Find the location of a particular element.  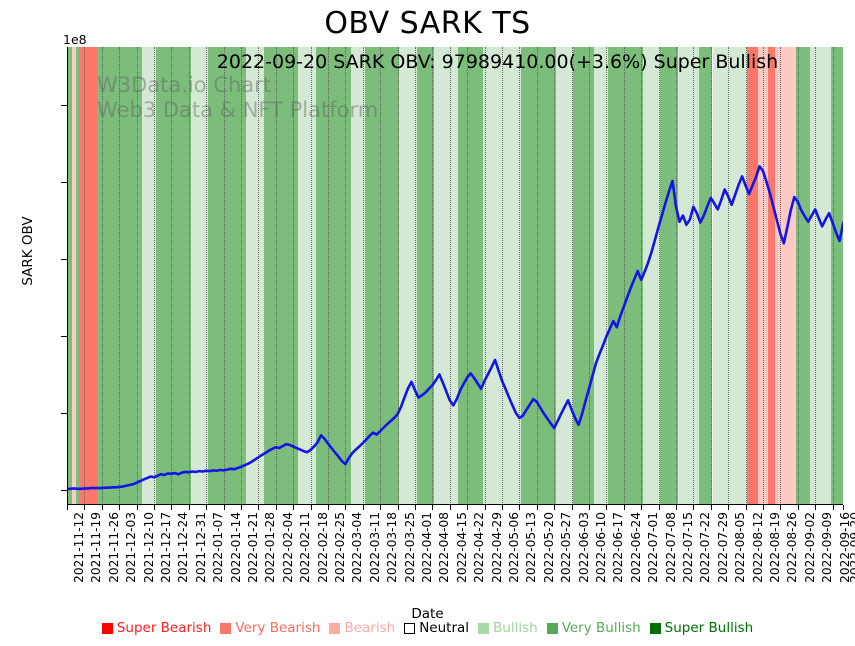

x-tick-label: 2022-07-29 is located at coordinates (722, 547).